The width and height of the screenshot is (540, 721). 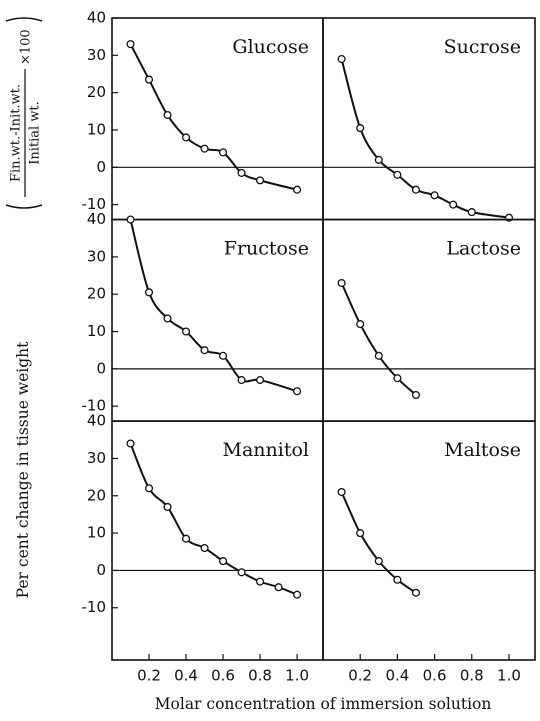 I want to click on y-formula: Fin.wt.-Init.wt. Initial wt. ×100, so click(x=24, y=113).